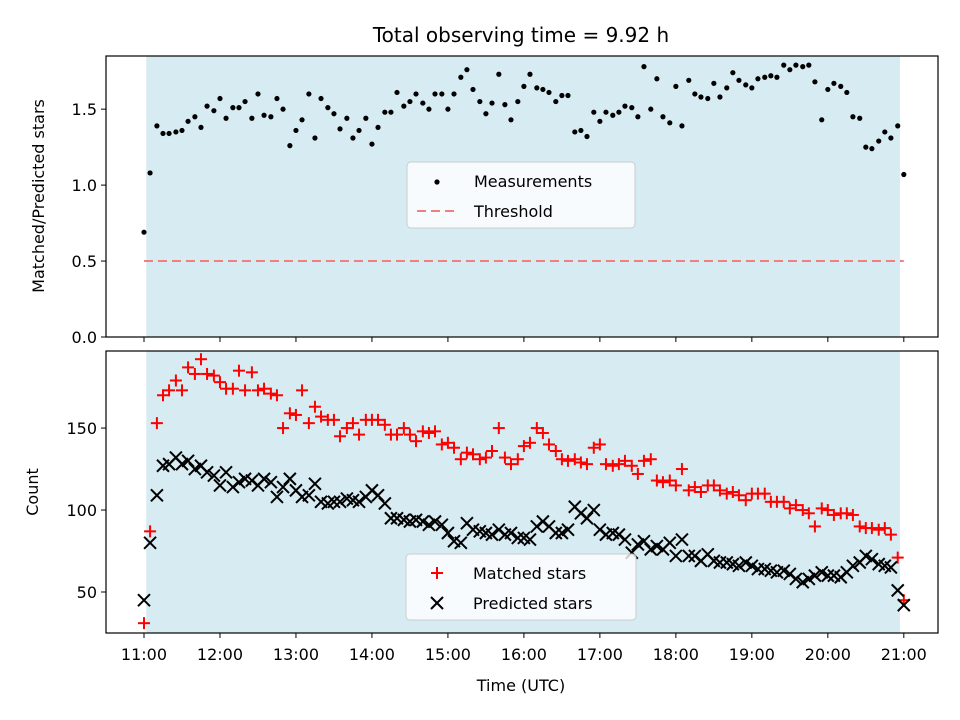 The width and height of the screenshot is (960, 720). I want to click on x-tick-label: 21:00, so click(904, 654).